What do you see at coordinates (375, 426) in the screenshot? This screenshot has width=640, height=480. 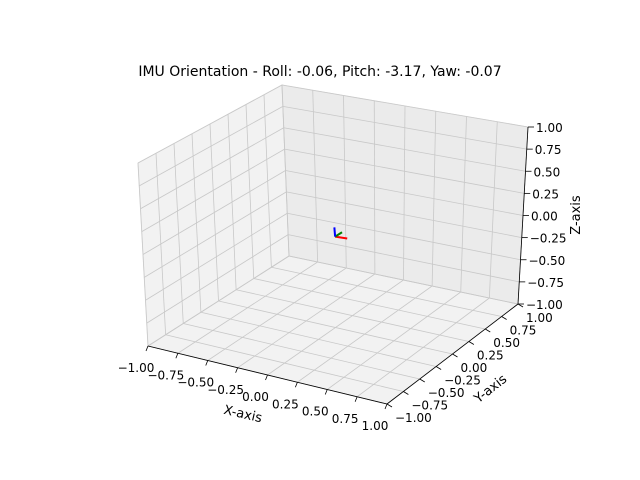 I see `x-tick-label: 1.00` at bounding box center [375, 426].